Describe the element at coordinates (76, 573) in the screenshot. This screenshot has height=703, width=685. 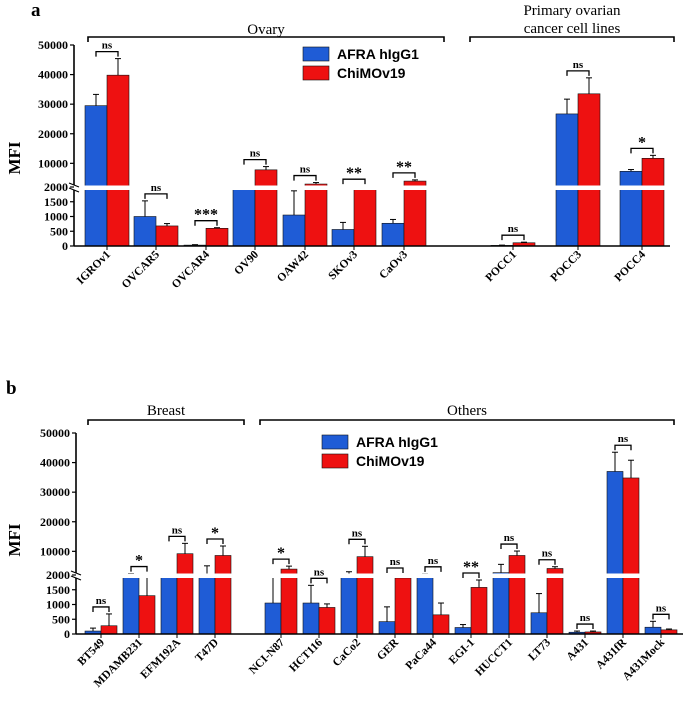
I see `axis-break-mark` at that location.